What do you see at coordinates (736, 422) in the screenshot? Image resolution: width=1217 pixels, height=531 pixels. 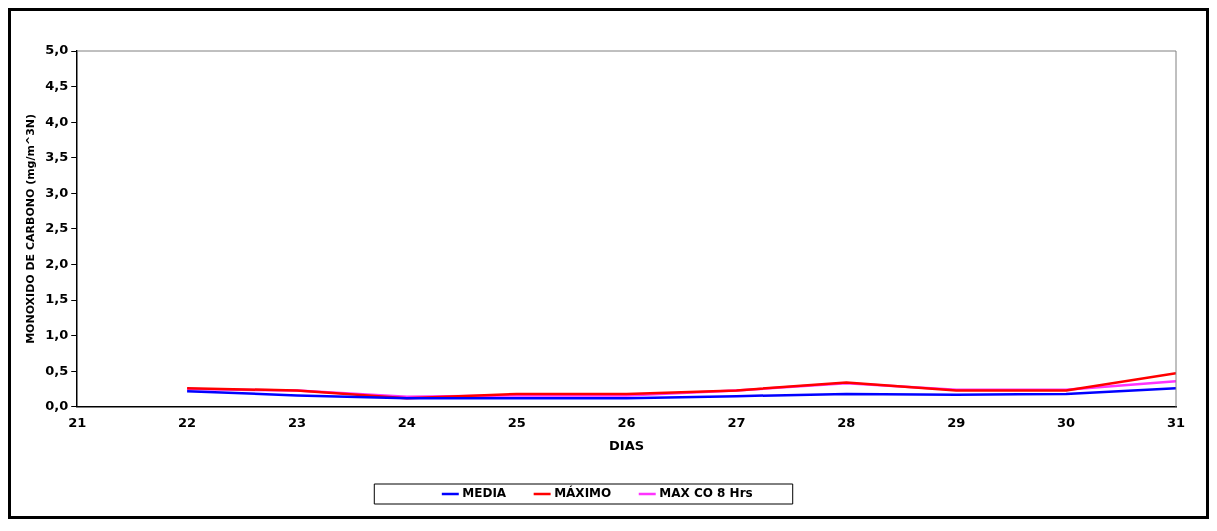 I see `x-tick-label: 27` at bounding box center [736, 422].